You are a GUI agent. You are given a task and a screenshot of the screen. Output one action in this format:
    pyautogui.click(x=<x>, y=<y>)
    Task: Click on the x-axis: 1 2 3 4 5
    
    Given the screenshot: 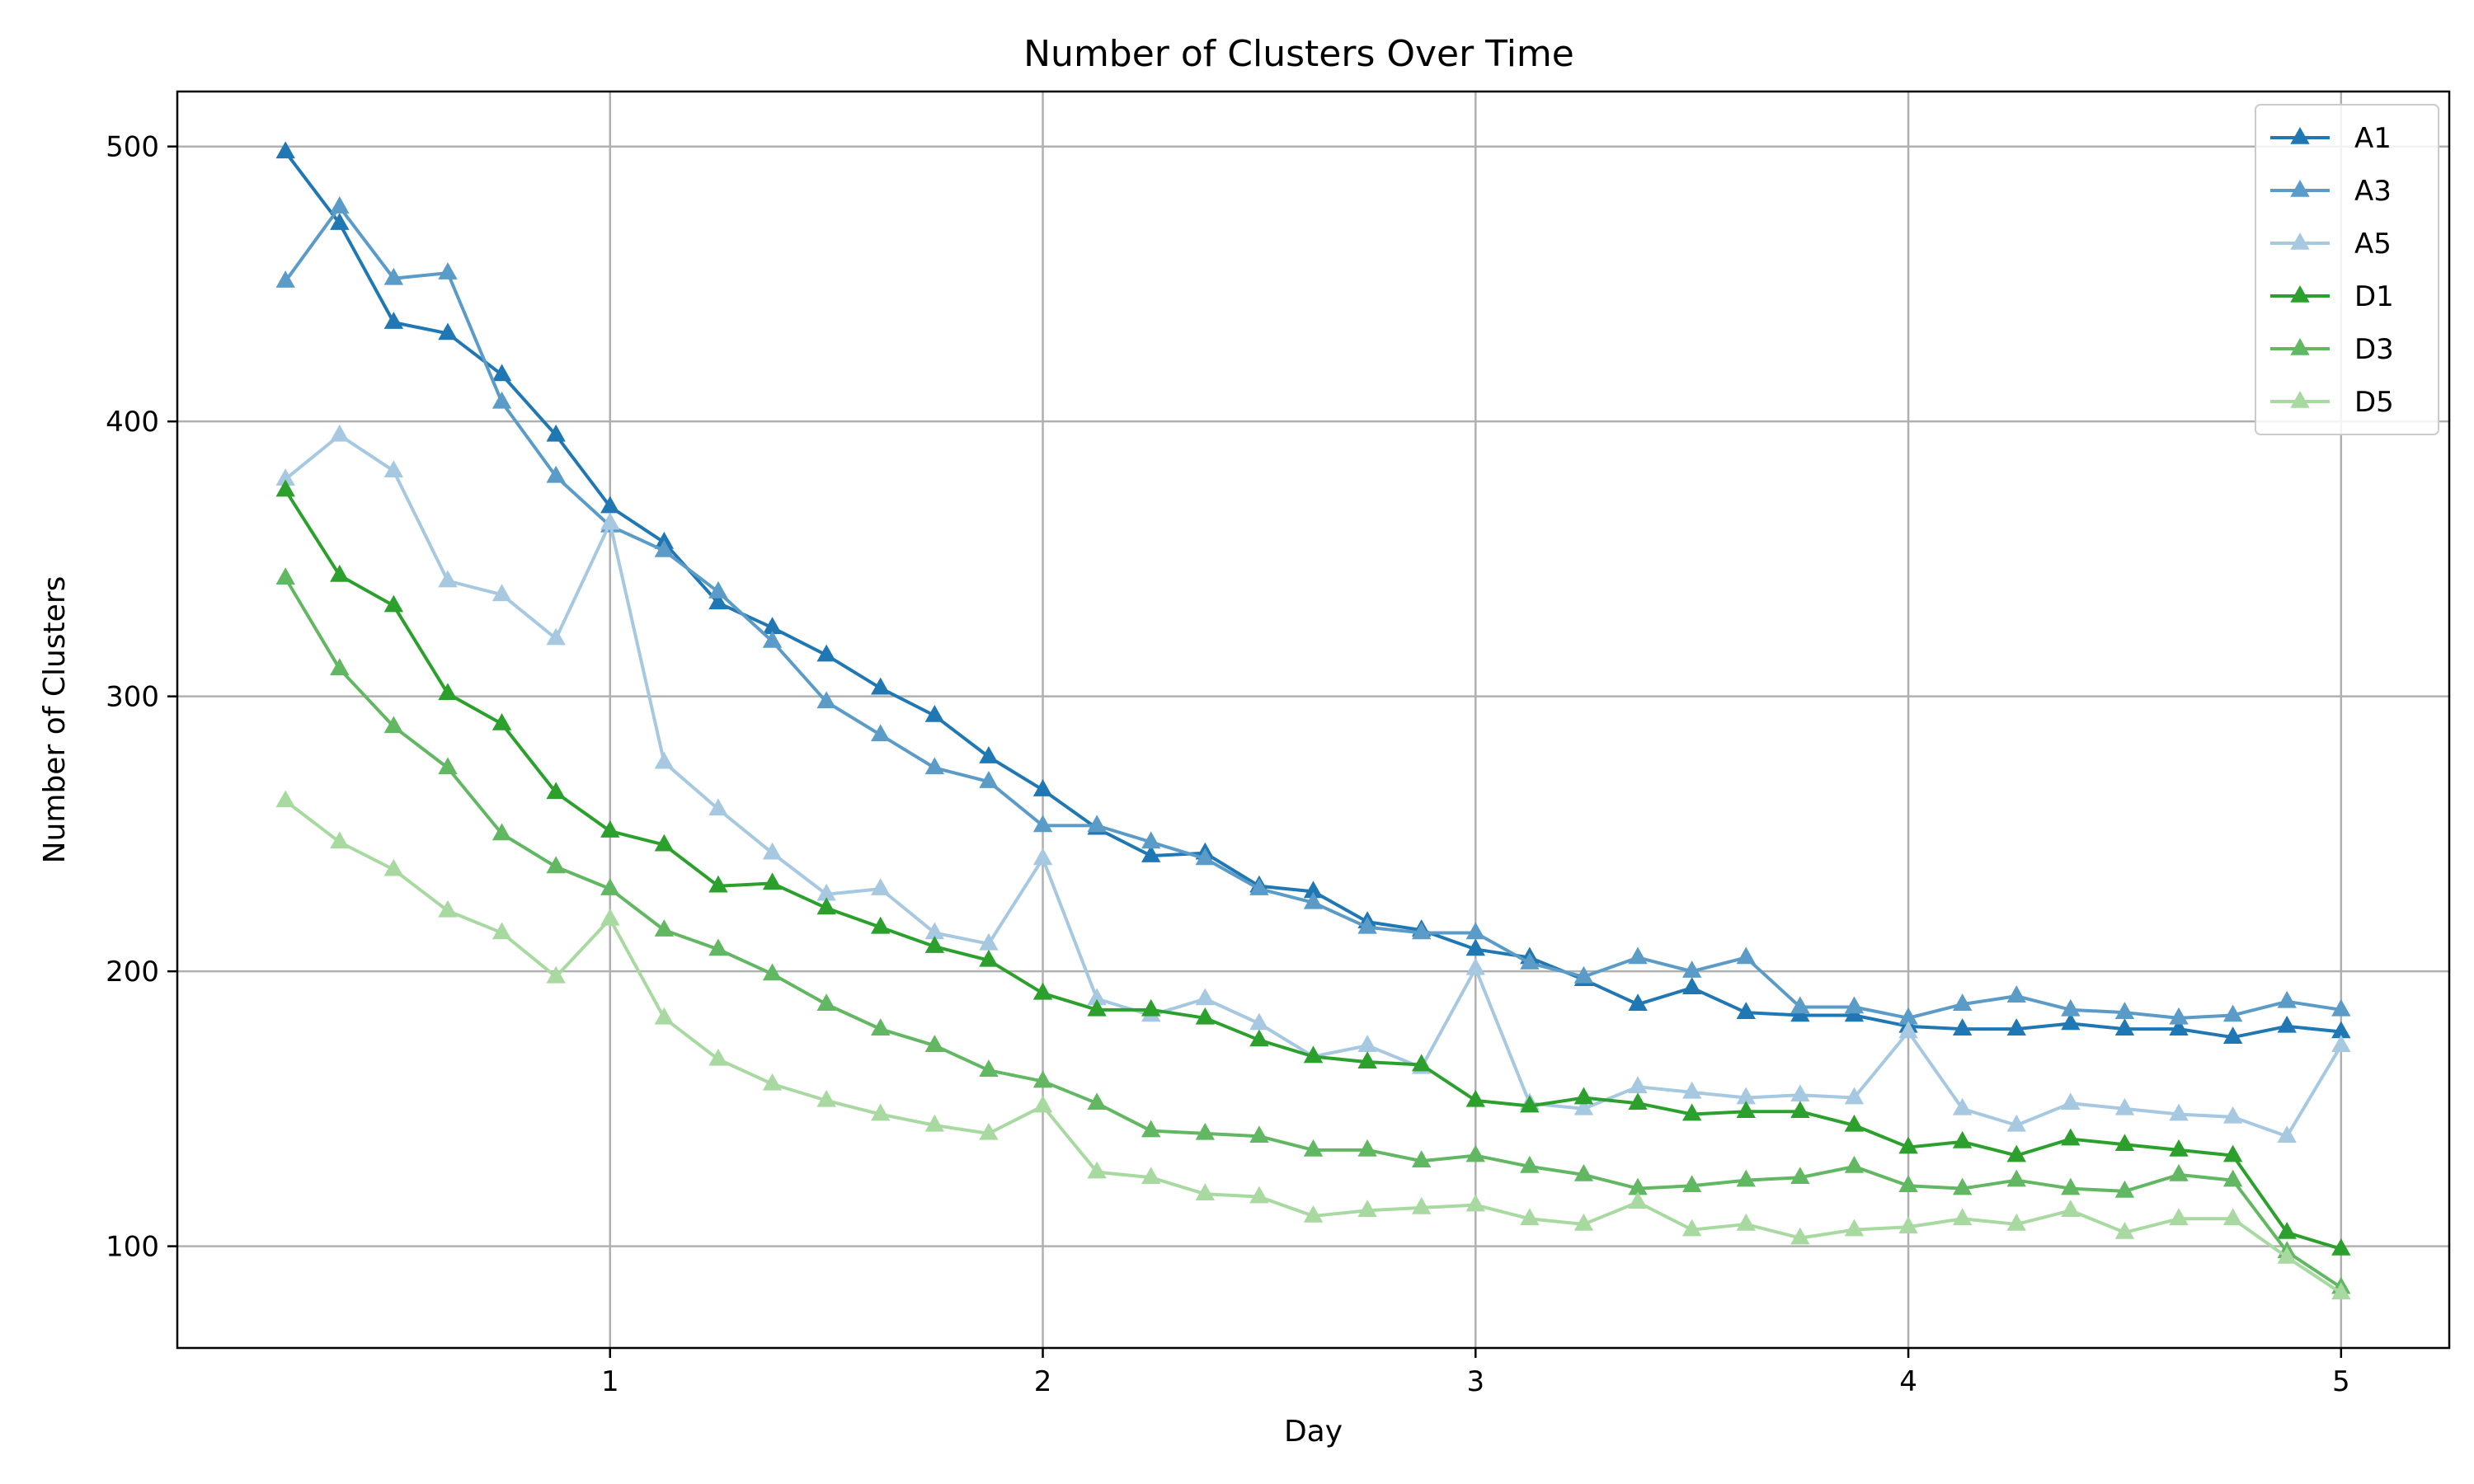 What is the action you would take?
    pyautogui.click(x=1475, y=1373)
    